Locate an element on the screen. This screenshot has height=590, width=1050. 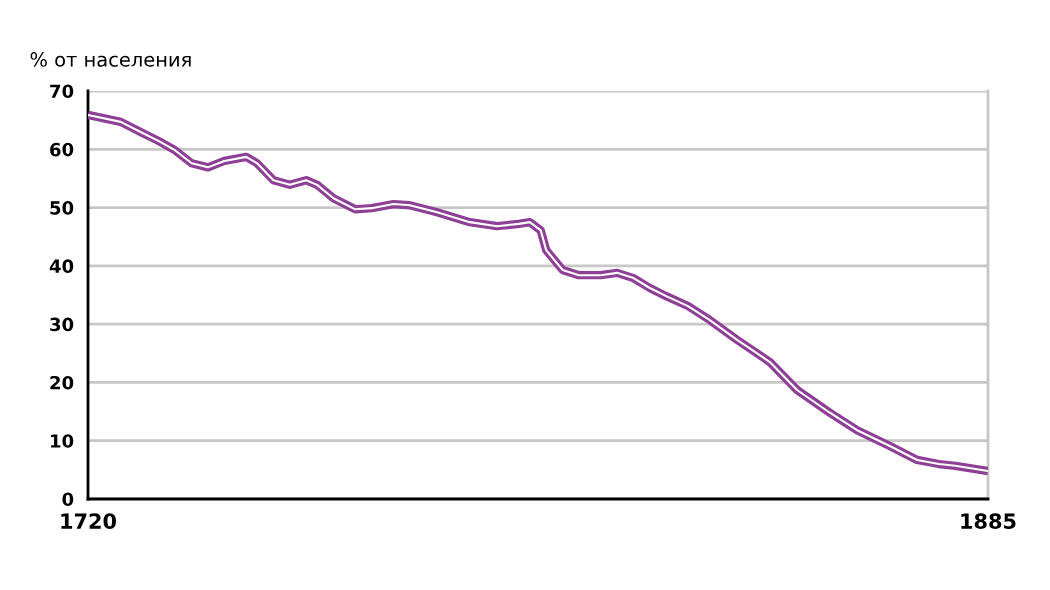
y-tick-label: 60 is located at coordinates (62, 149).